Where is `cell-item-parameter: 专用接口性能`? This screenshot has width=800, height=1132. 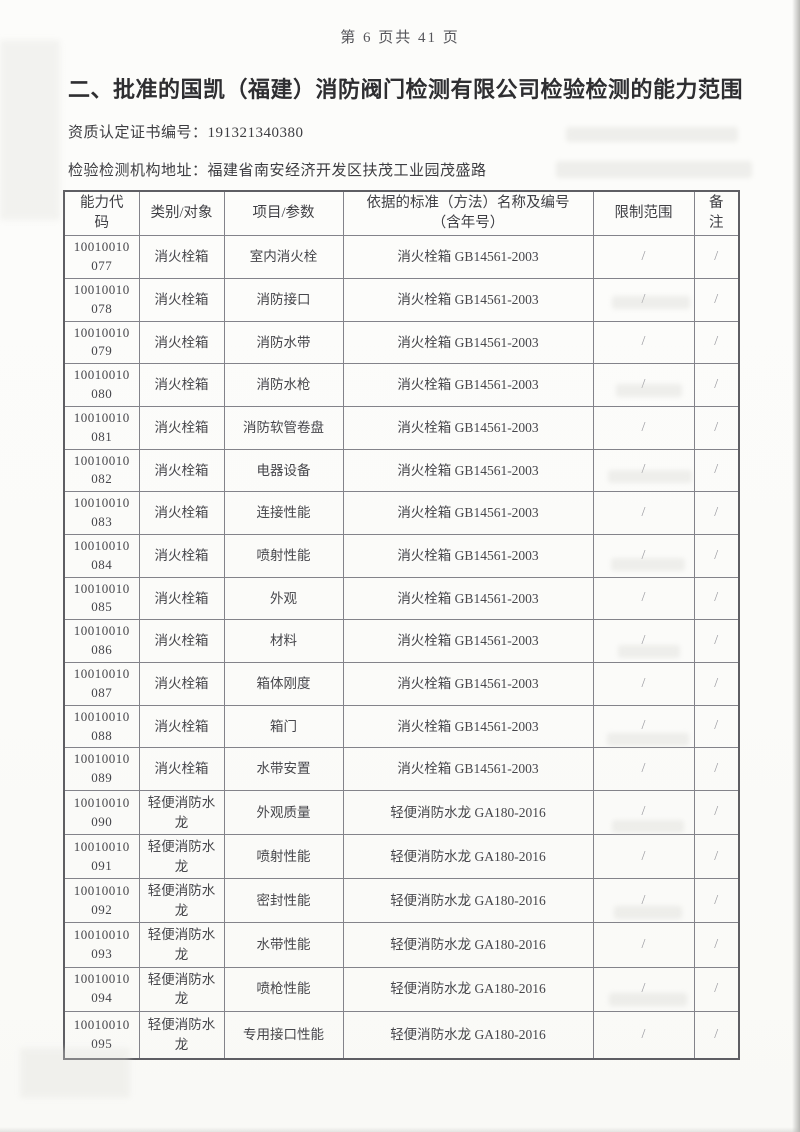
cell-item-parameter: 专用接口性能 is located at coordinates (283, 1035).